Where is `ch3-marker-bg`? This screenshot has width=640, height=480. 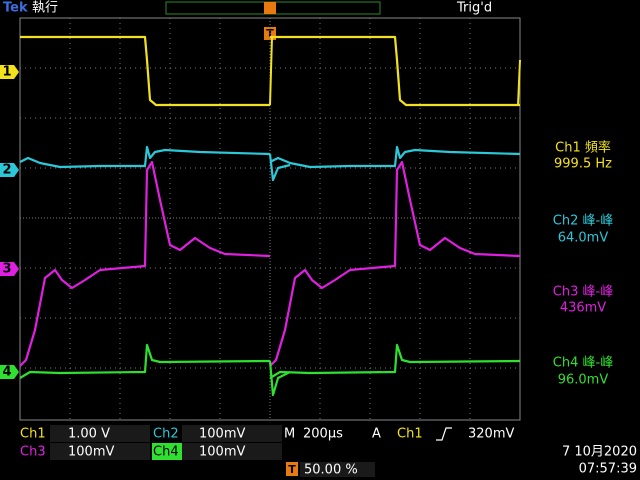
ch3-marker-bg is located at coordinates (9, 269).